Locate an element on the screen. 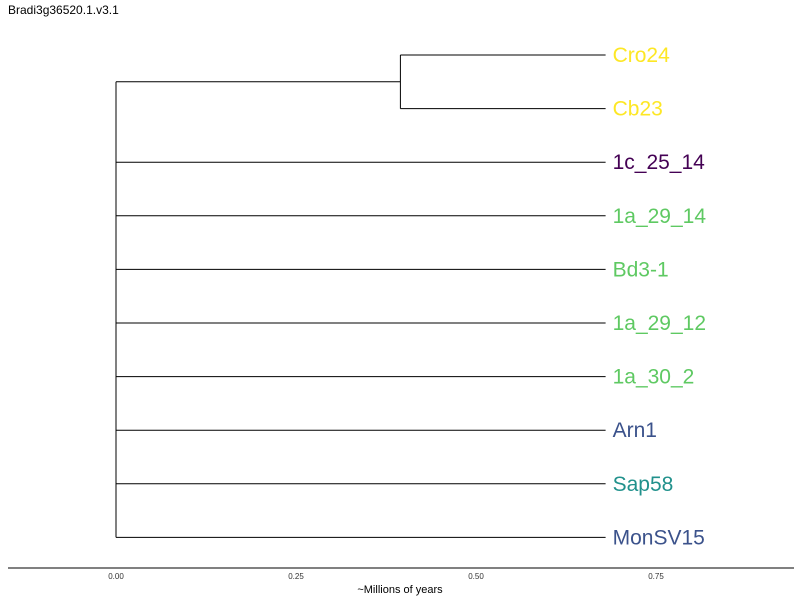 This screenshot has width=800, height=600. tip-label: Cro24 is located at coordinates (642, 55).